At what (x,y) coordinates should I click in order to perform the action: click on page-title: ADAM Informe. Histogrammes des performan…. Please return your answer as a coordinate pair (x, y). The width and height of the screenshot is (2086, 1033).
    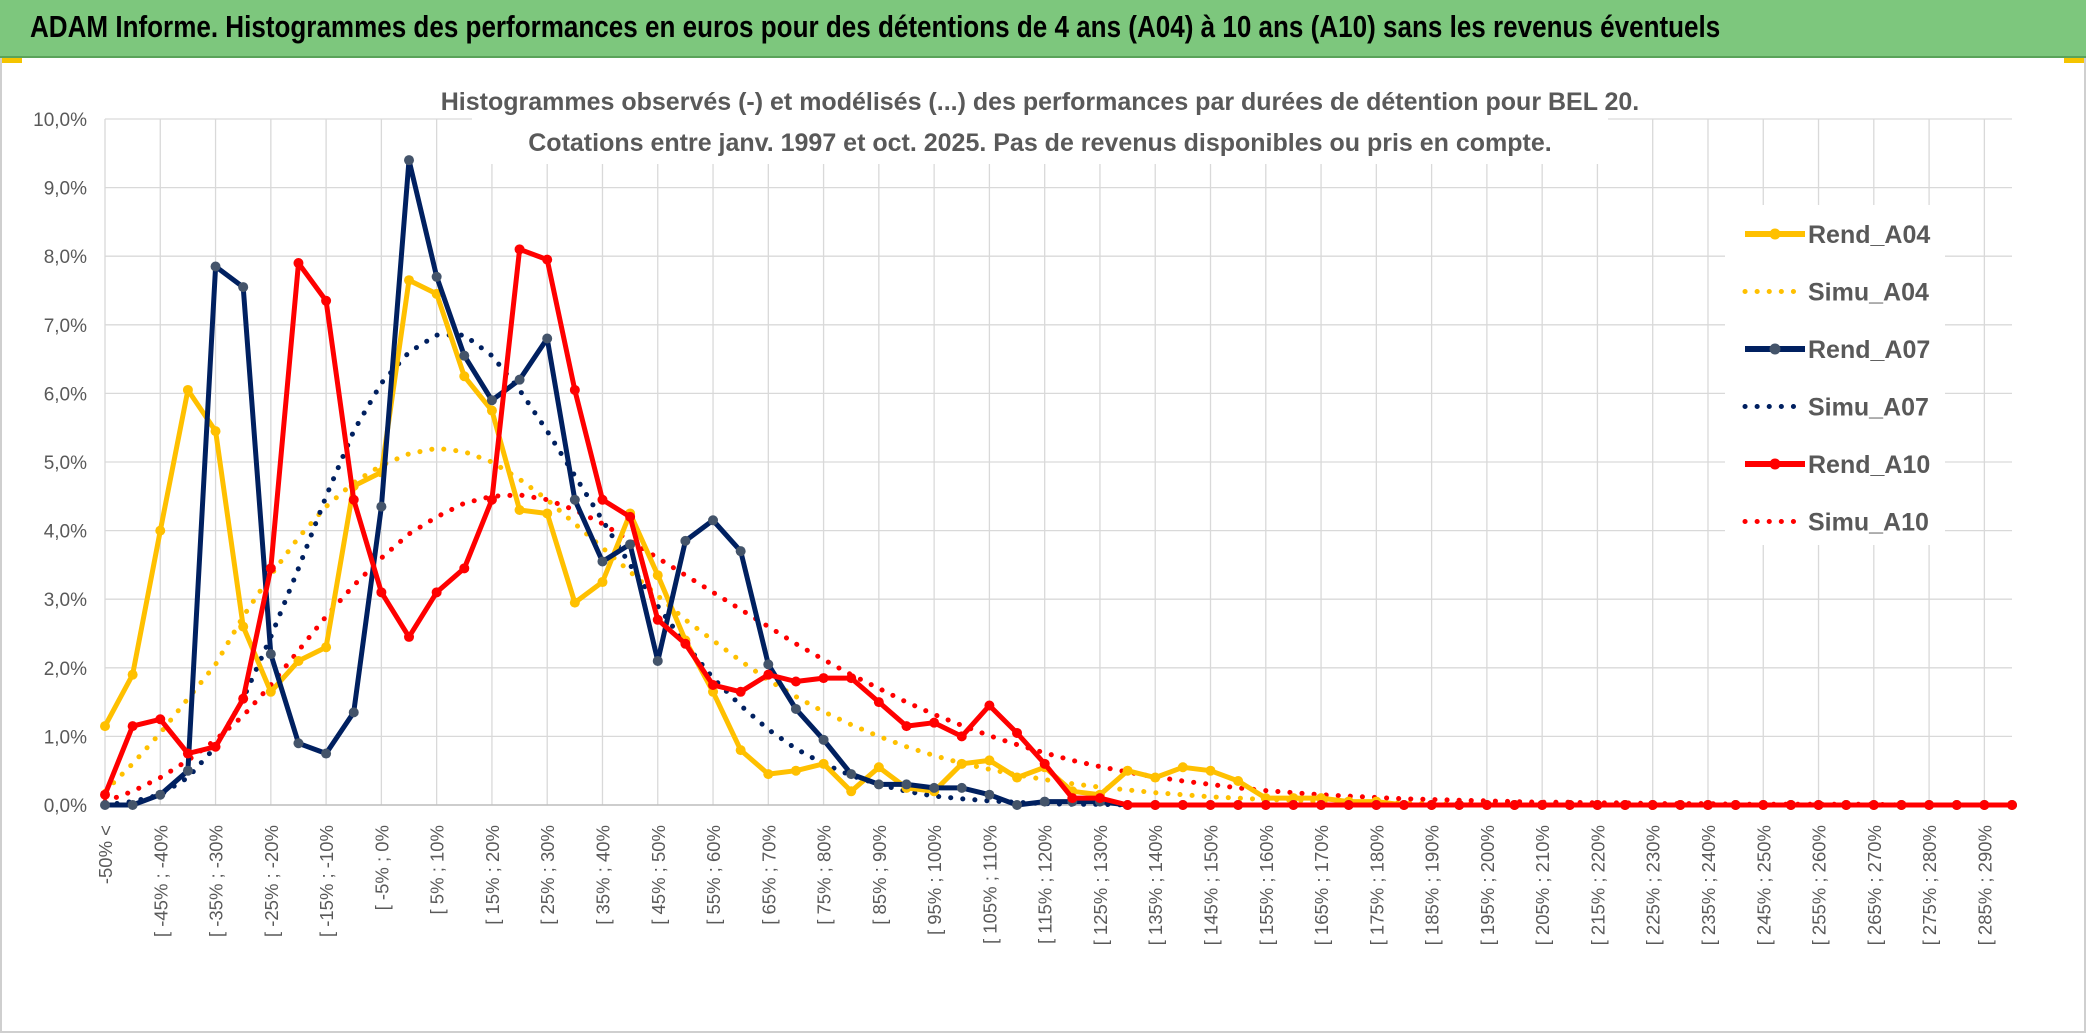
    Looking at the image, I should click on (875, 26).